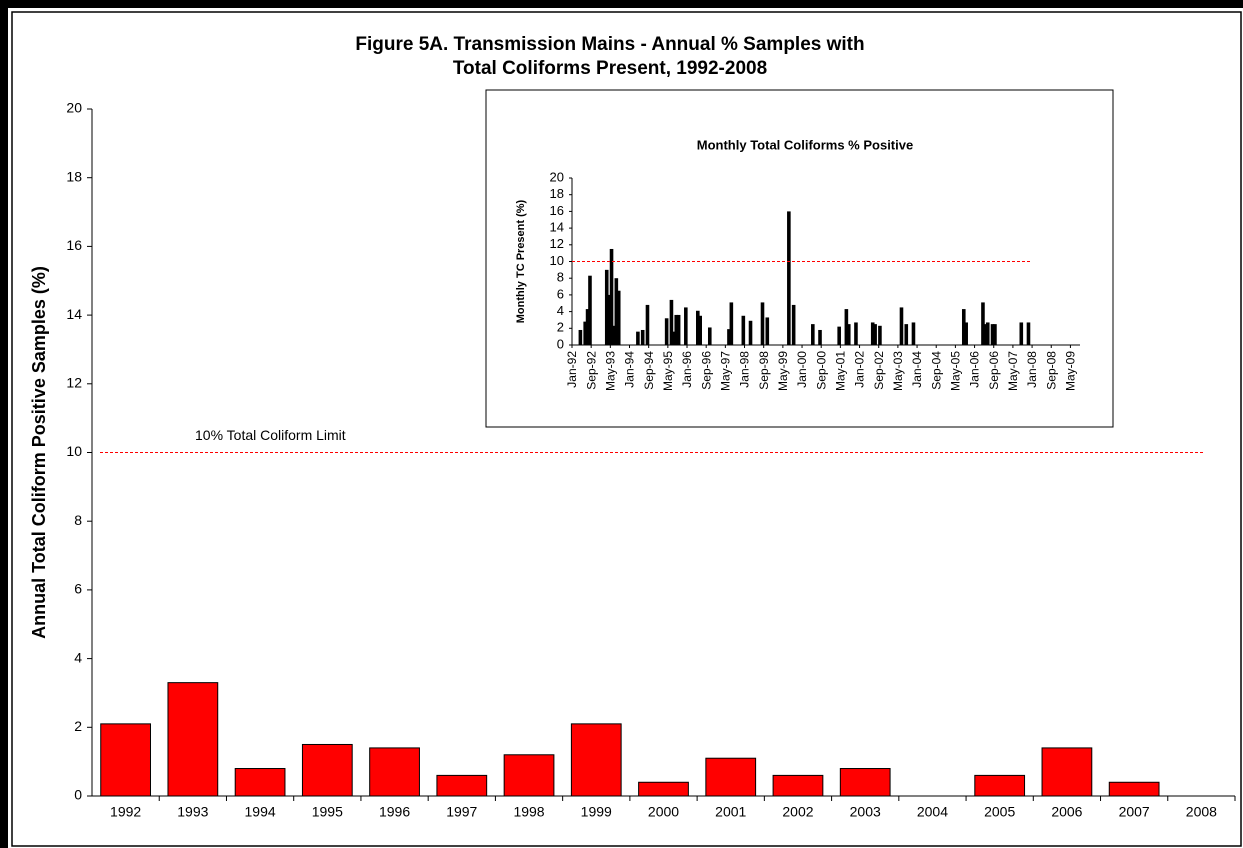 This screenshot has width=1243, height=848. I want to click on x-tick-label: 1992, so click(125, 812).